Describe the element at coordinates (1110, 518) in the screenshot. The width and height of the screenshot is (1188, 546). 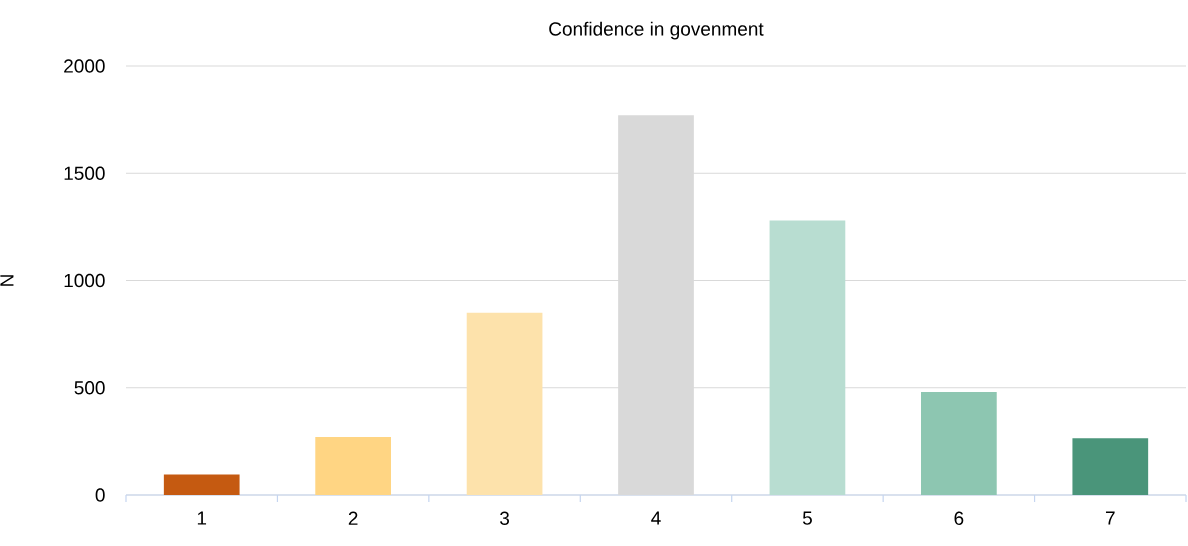
I see `x-tick-label: 7` at that location.